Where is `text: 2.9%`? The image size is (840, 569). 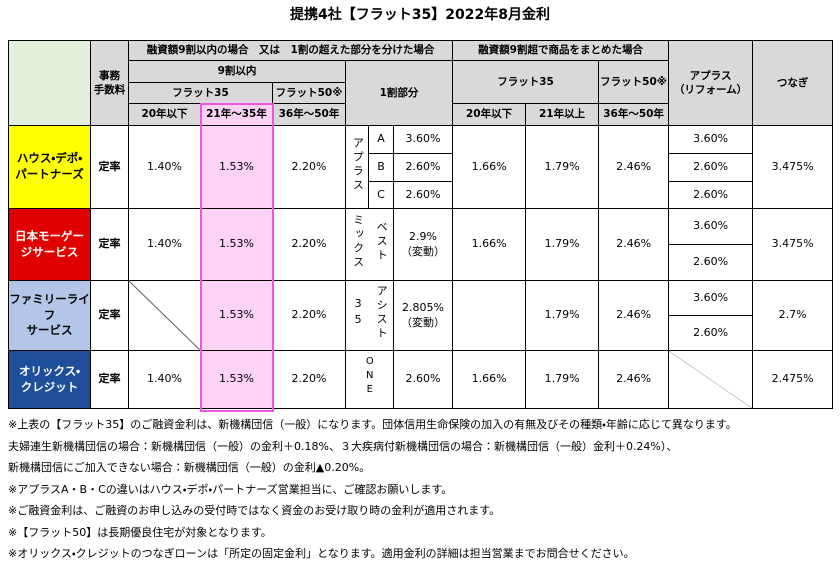
text: 2.9% is located at coordinates (423, 236).